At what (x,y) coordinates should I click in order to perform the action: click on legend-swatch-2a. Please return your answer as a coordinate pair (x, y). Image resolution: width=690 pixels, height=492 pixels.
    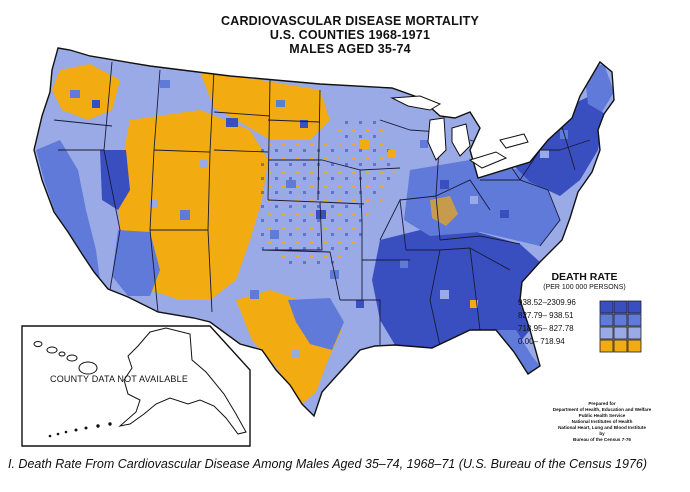
    Looking at the image, I should click on (606, 320).